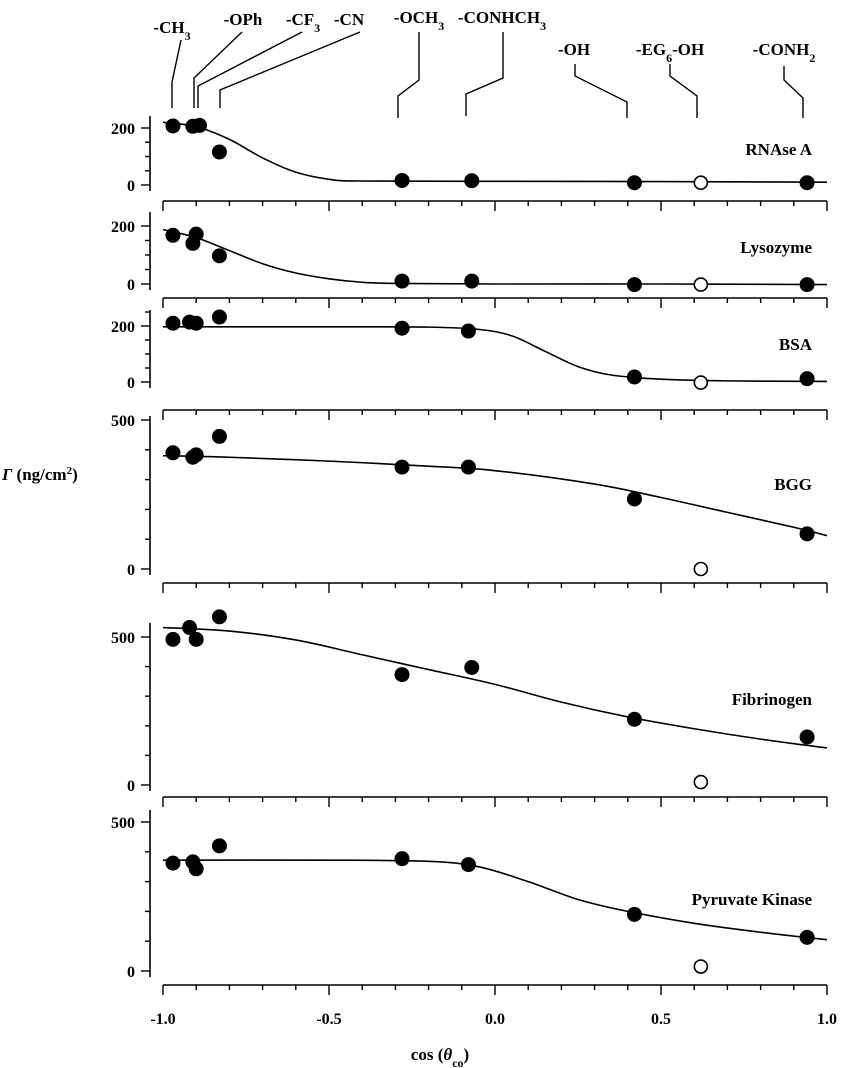 The image size is (845, 1068). Describe the element at coordinates (171, 30) in the screenshot. I see `surface-group-label: -CH3` at that location.